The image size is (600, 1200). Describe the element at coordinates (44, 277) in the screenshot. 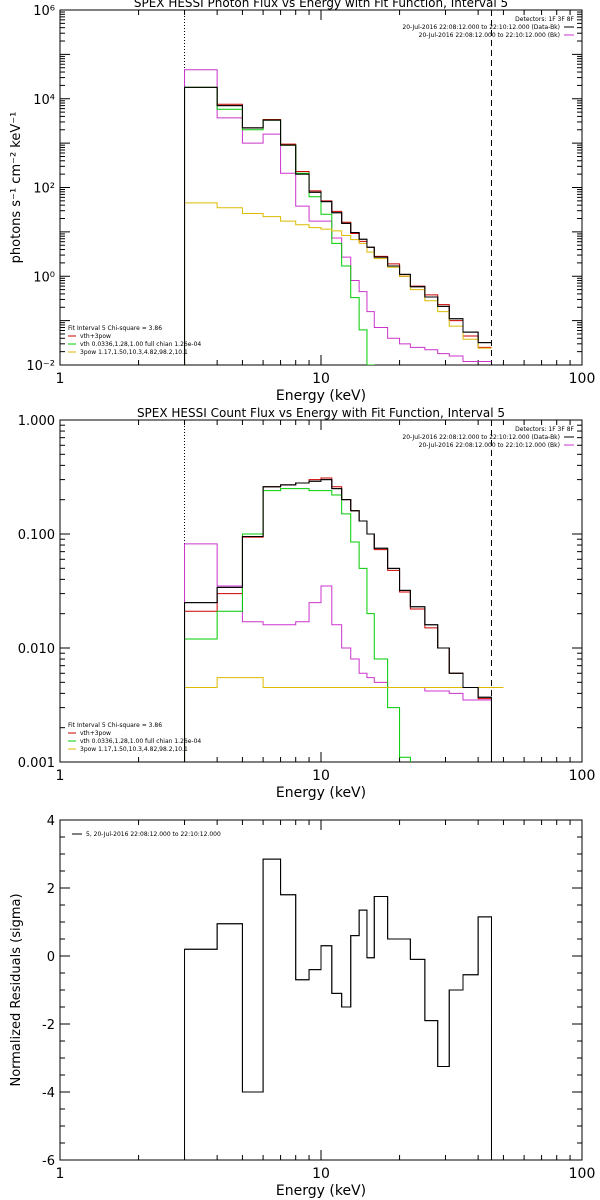

I see `y-tick-label: 10⁰` at that location.